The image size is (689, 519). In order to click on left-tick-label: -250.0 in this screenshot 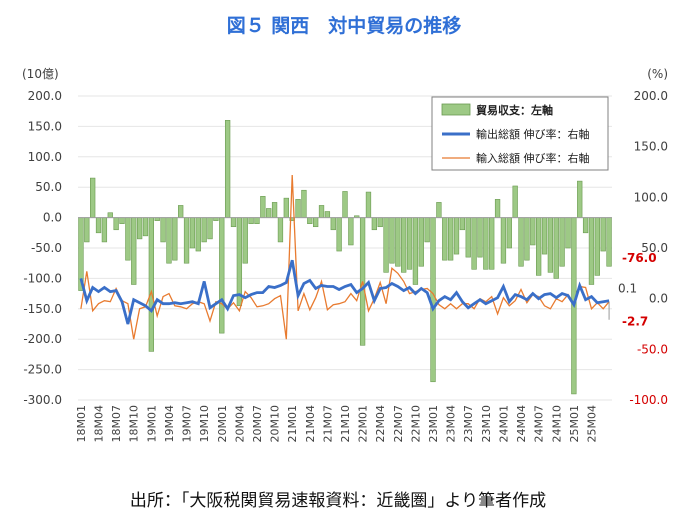, I will do `click(42, 370)`.